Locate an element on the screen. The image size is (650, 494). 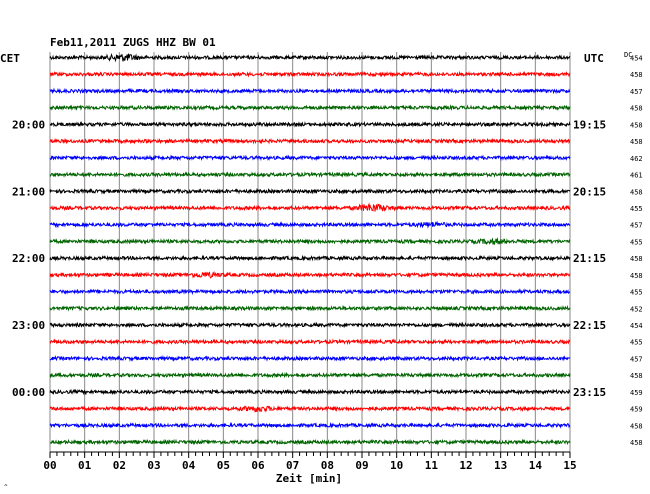
x-axis: 00 01 02 03 04 05 06 07 08 09 10 11 12 13 14 15 is located at coordinates (310, 461).